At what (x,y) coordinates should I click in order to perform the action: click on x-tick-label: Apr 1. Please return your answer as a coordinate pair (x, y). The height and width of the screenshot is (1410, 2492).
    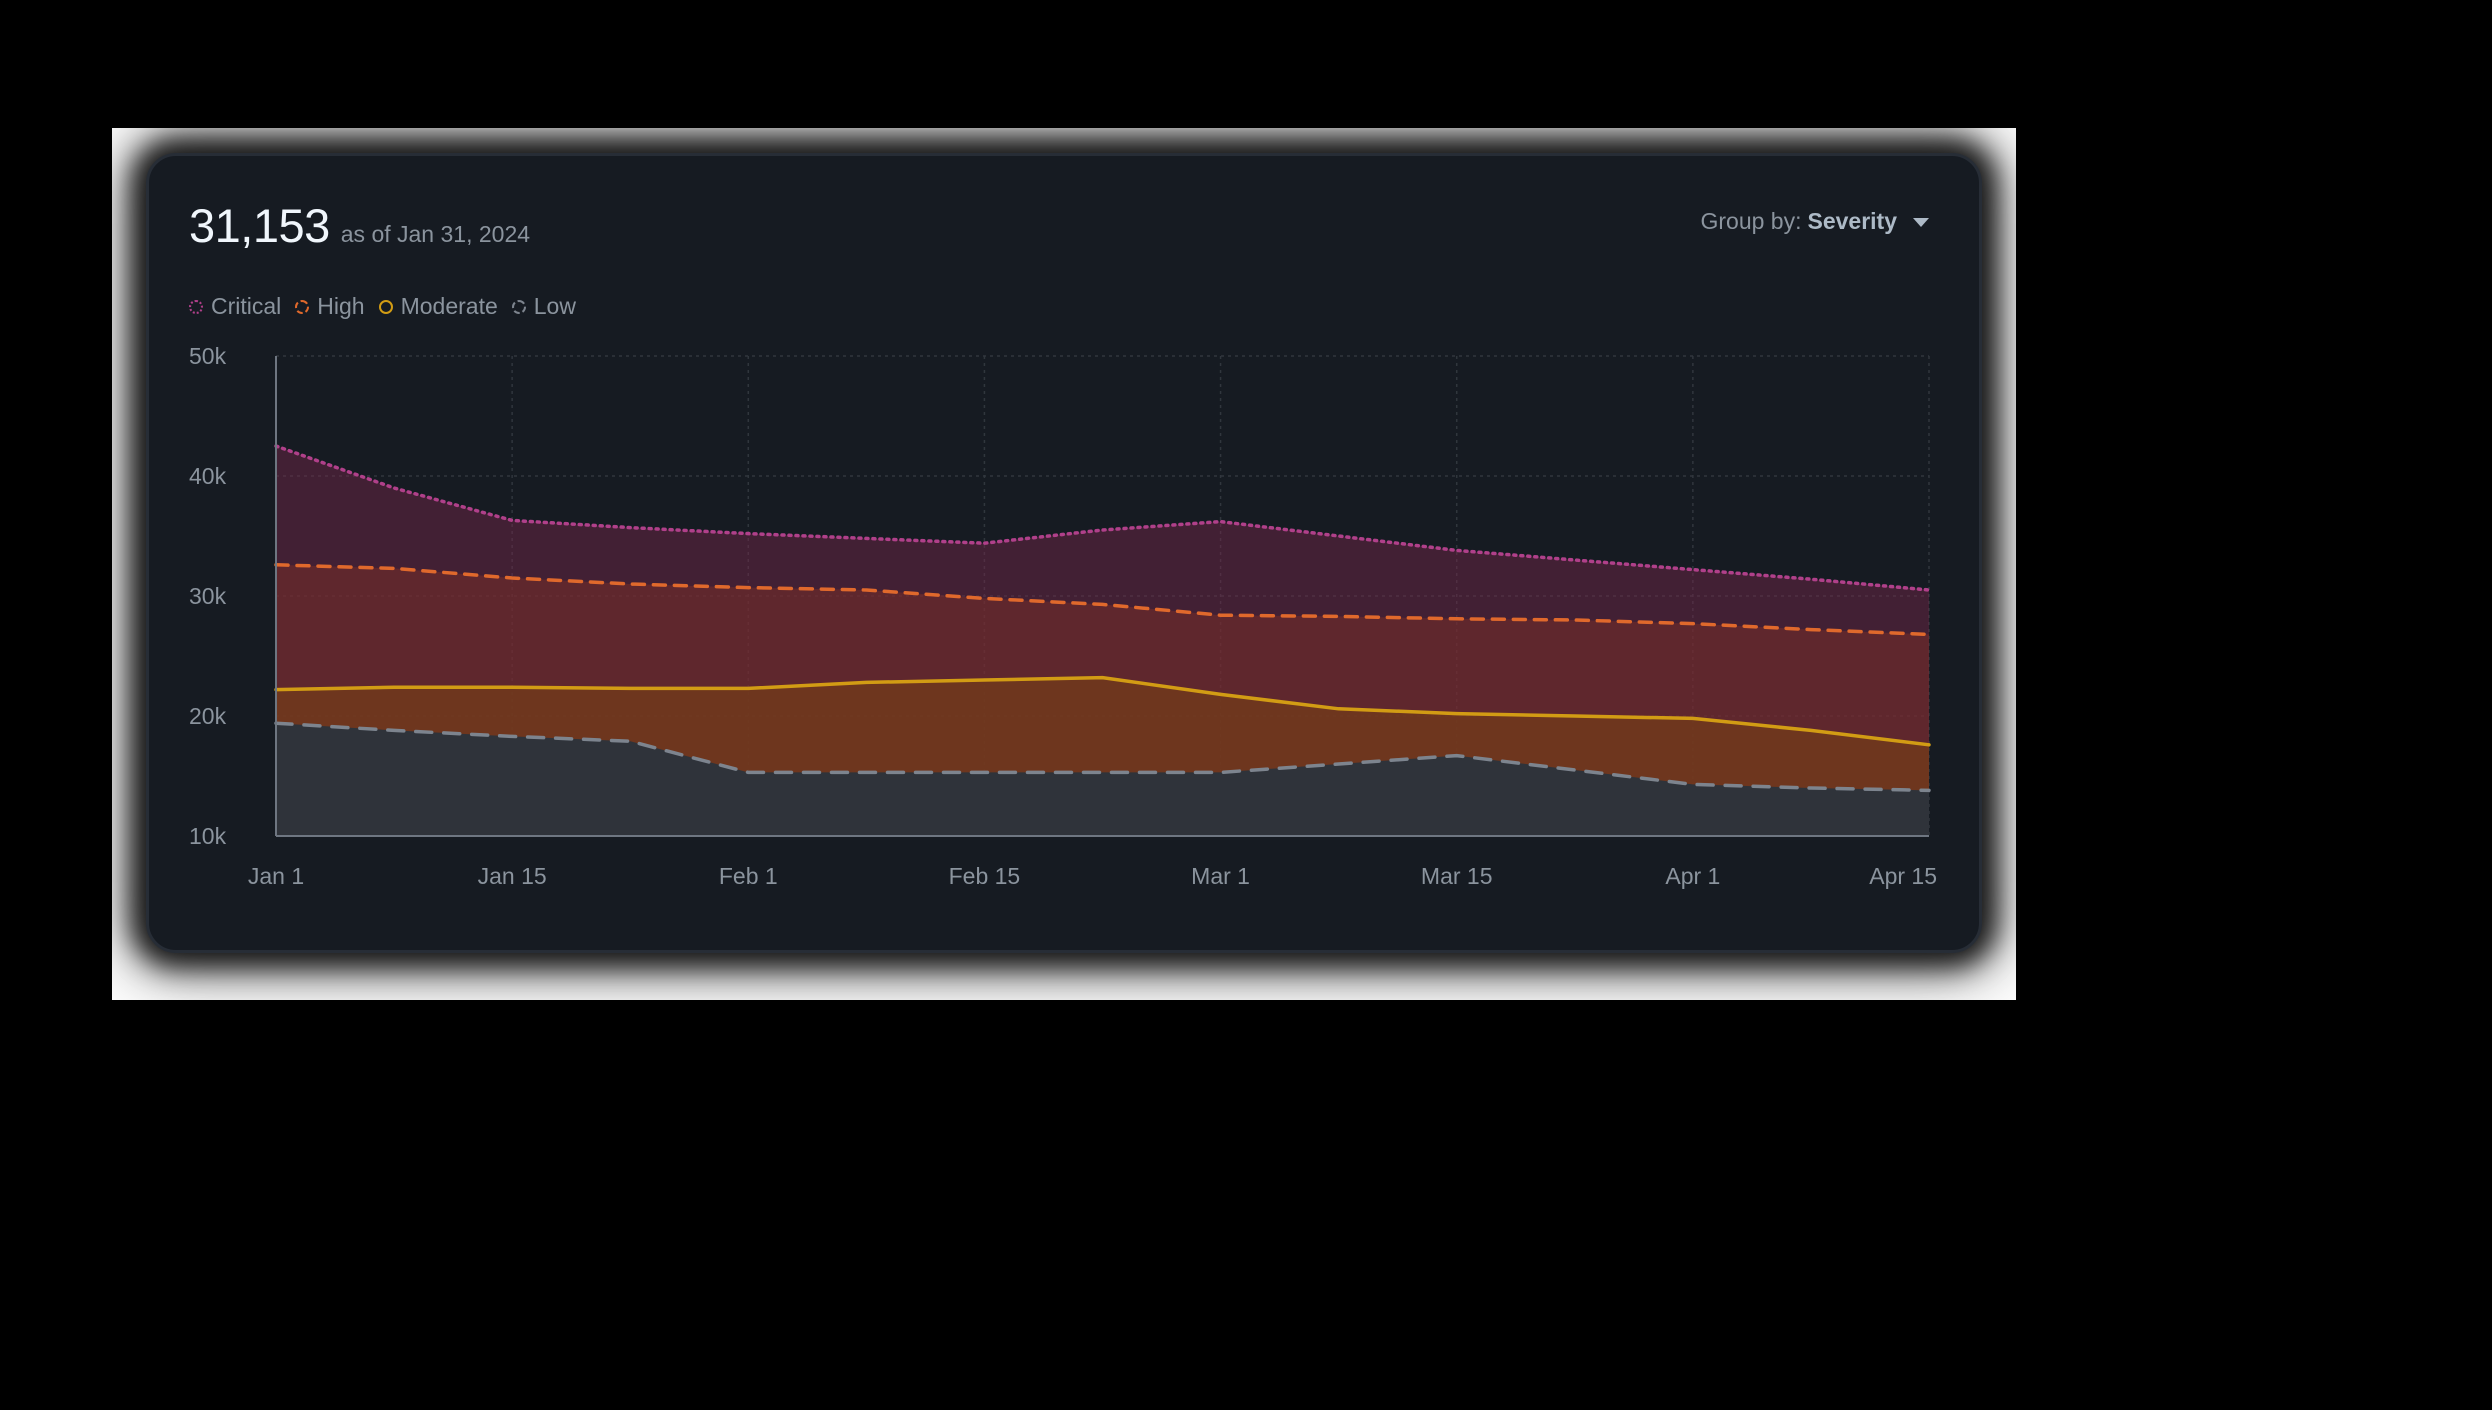
    Looking at the image, I should click on (1692, 876).